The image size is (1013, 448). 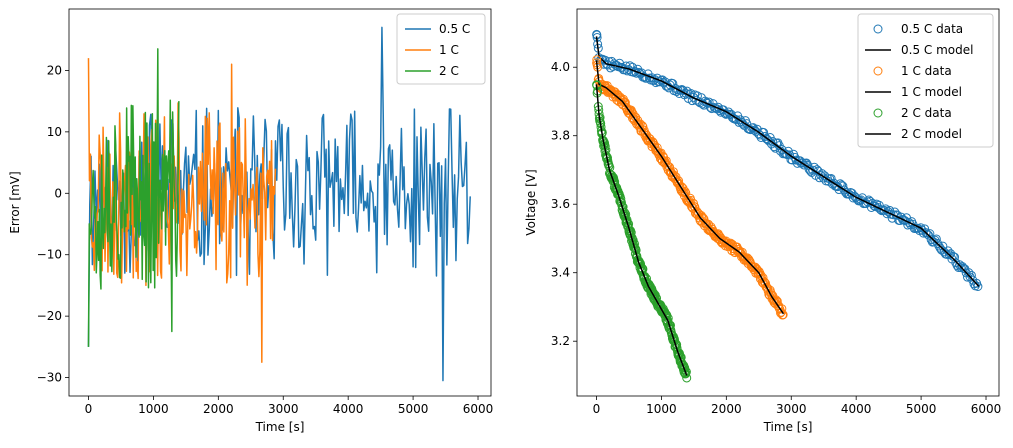 I want to click on y-tick-label: 20, so click(x=54, y=70).